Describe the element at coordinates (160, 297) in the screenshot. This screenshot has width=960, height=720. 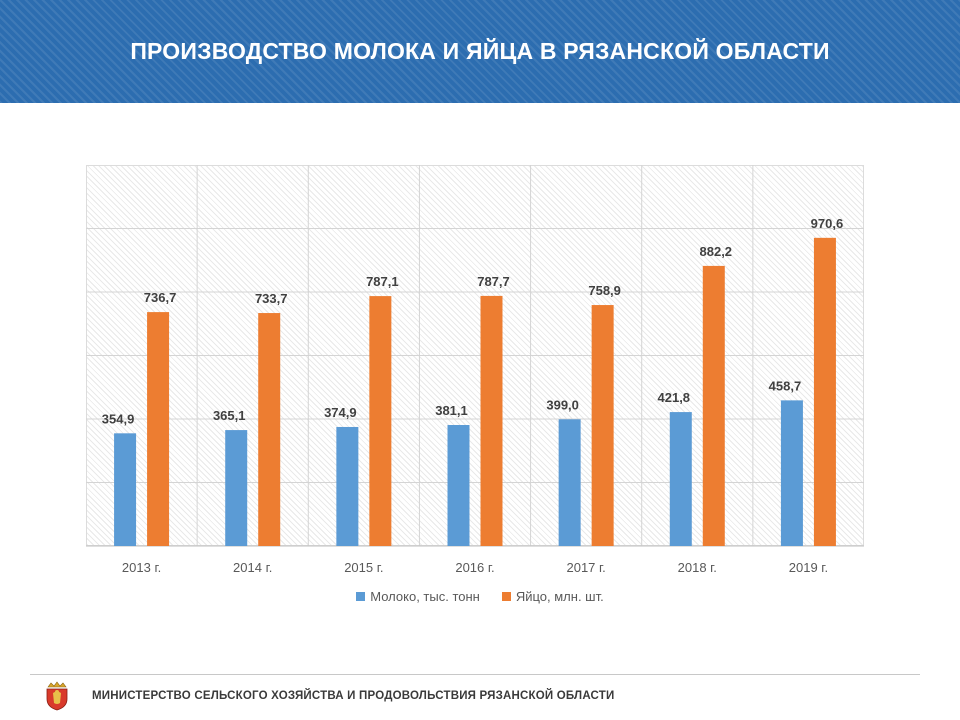
I see `data-label-eggs: 736,7` at that location.